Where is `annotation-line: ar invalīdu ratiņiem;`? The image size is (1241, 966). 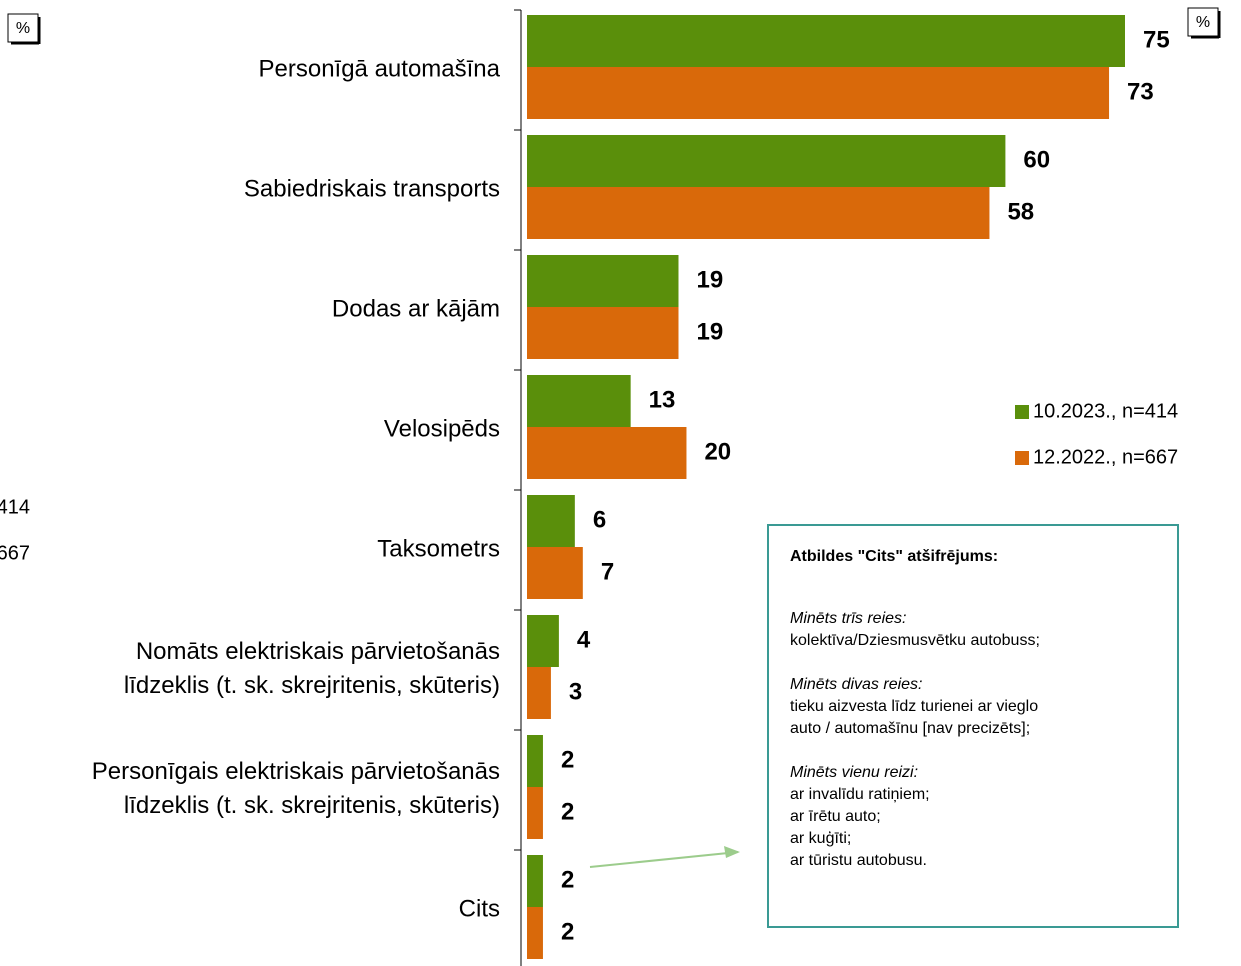 annotation-line: ar invalīdu ratiņiem; is located at coordinates (860, 794).